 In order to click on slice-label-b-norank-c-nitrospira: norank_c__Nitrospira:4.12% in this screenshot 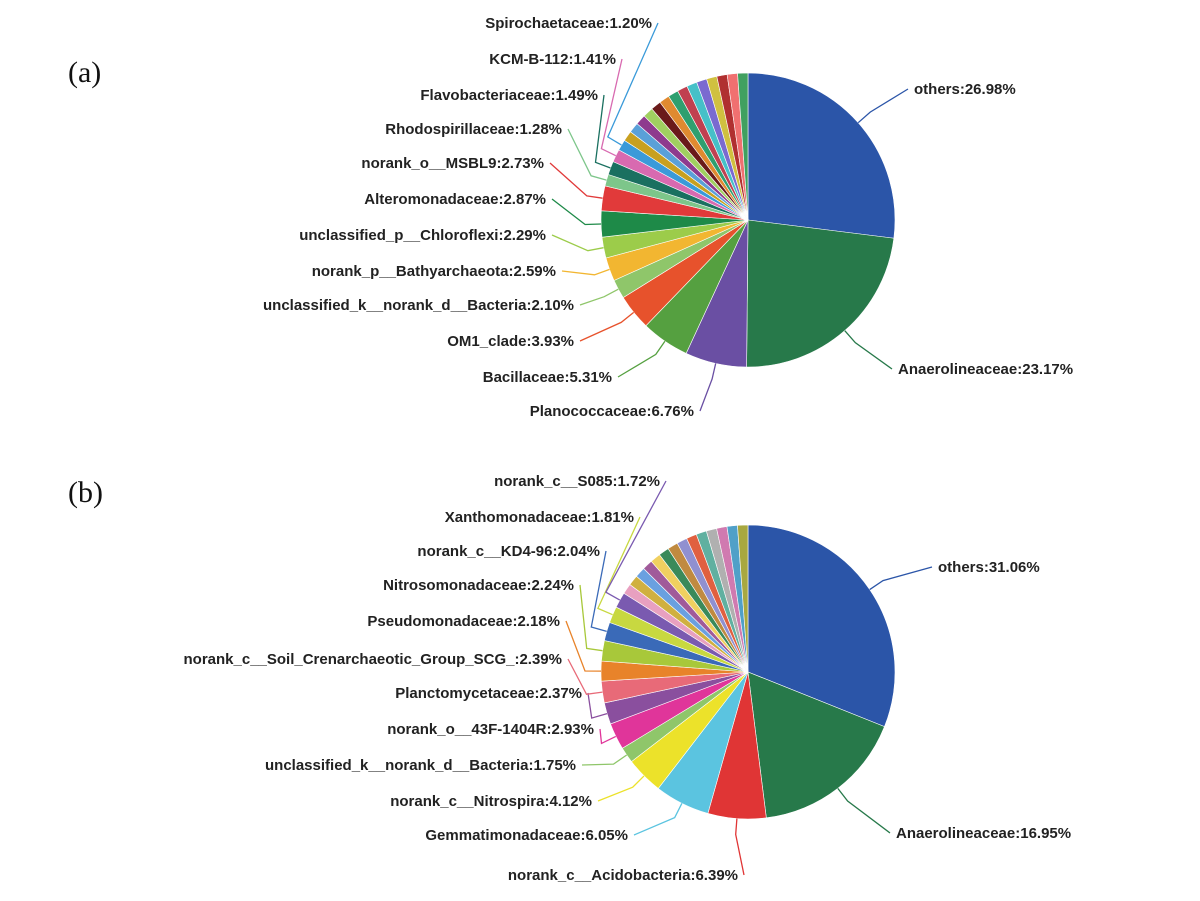, I will do `click(491, 801)`.